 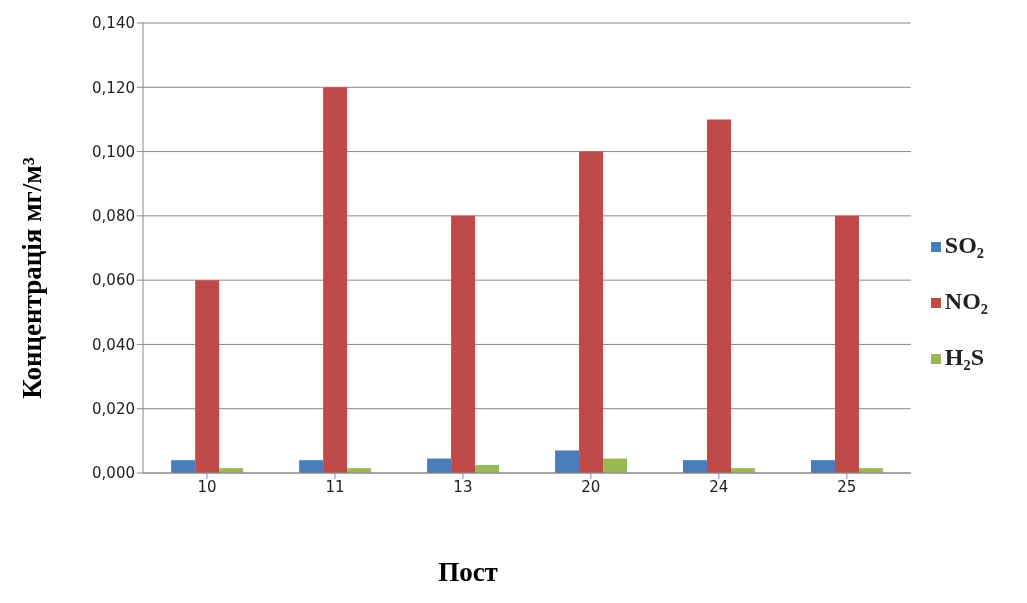 What do you see at coordinates (964, 356) in the screenshot?
I see `legend-label: H₂S` at bounding box center [964, 356].